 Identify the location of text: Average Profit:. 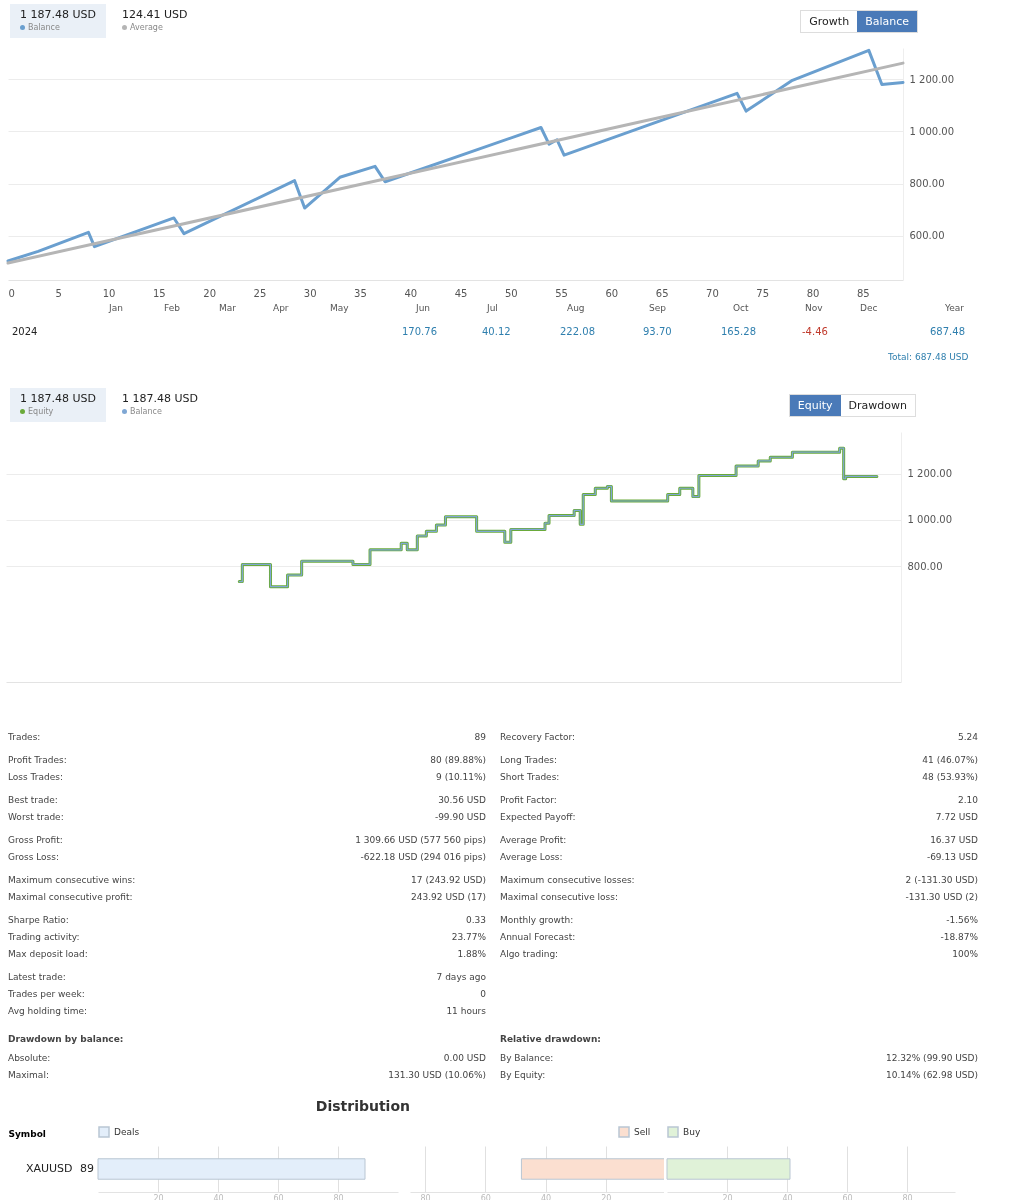
(533, 839).